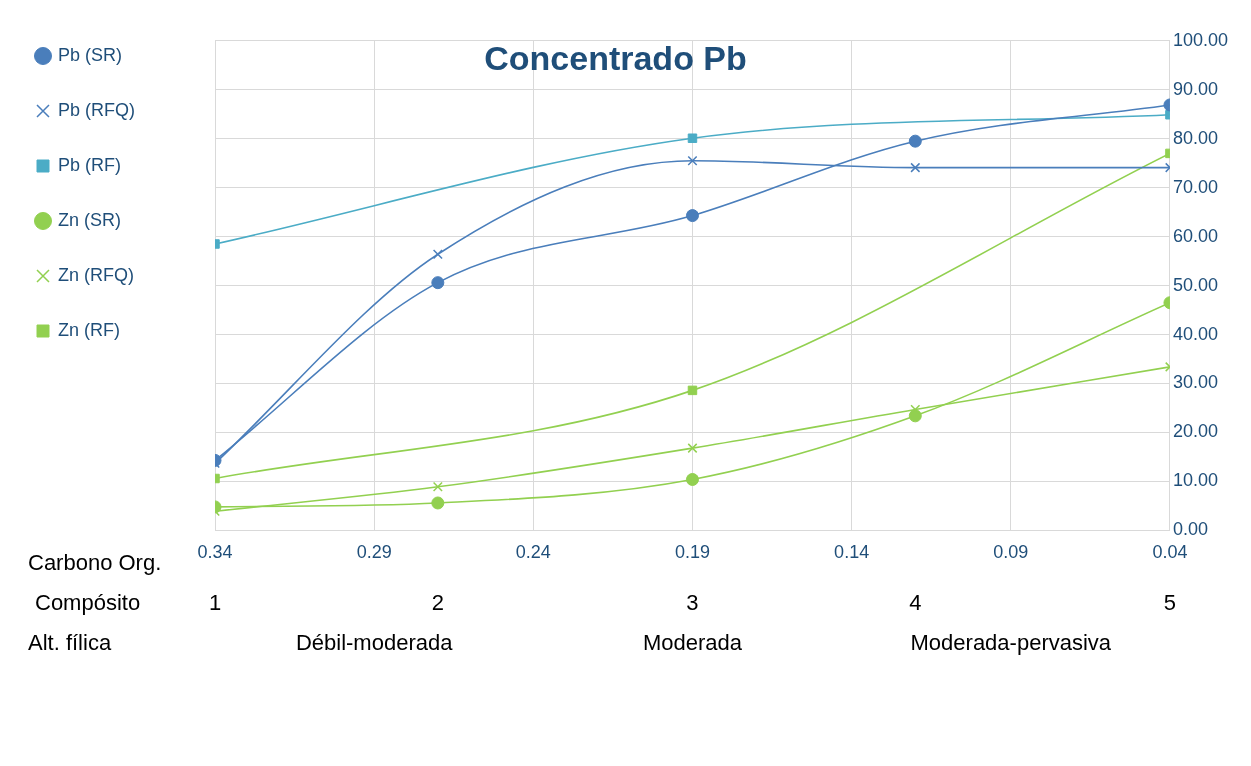 The width and height of the screenshot is (1251, 766). Describe the element at coordinates (89, 329) in the screenshot. I see `legend-label: Zn (RF)` at that location.